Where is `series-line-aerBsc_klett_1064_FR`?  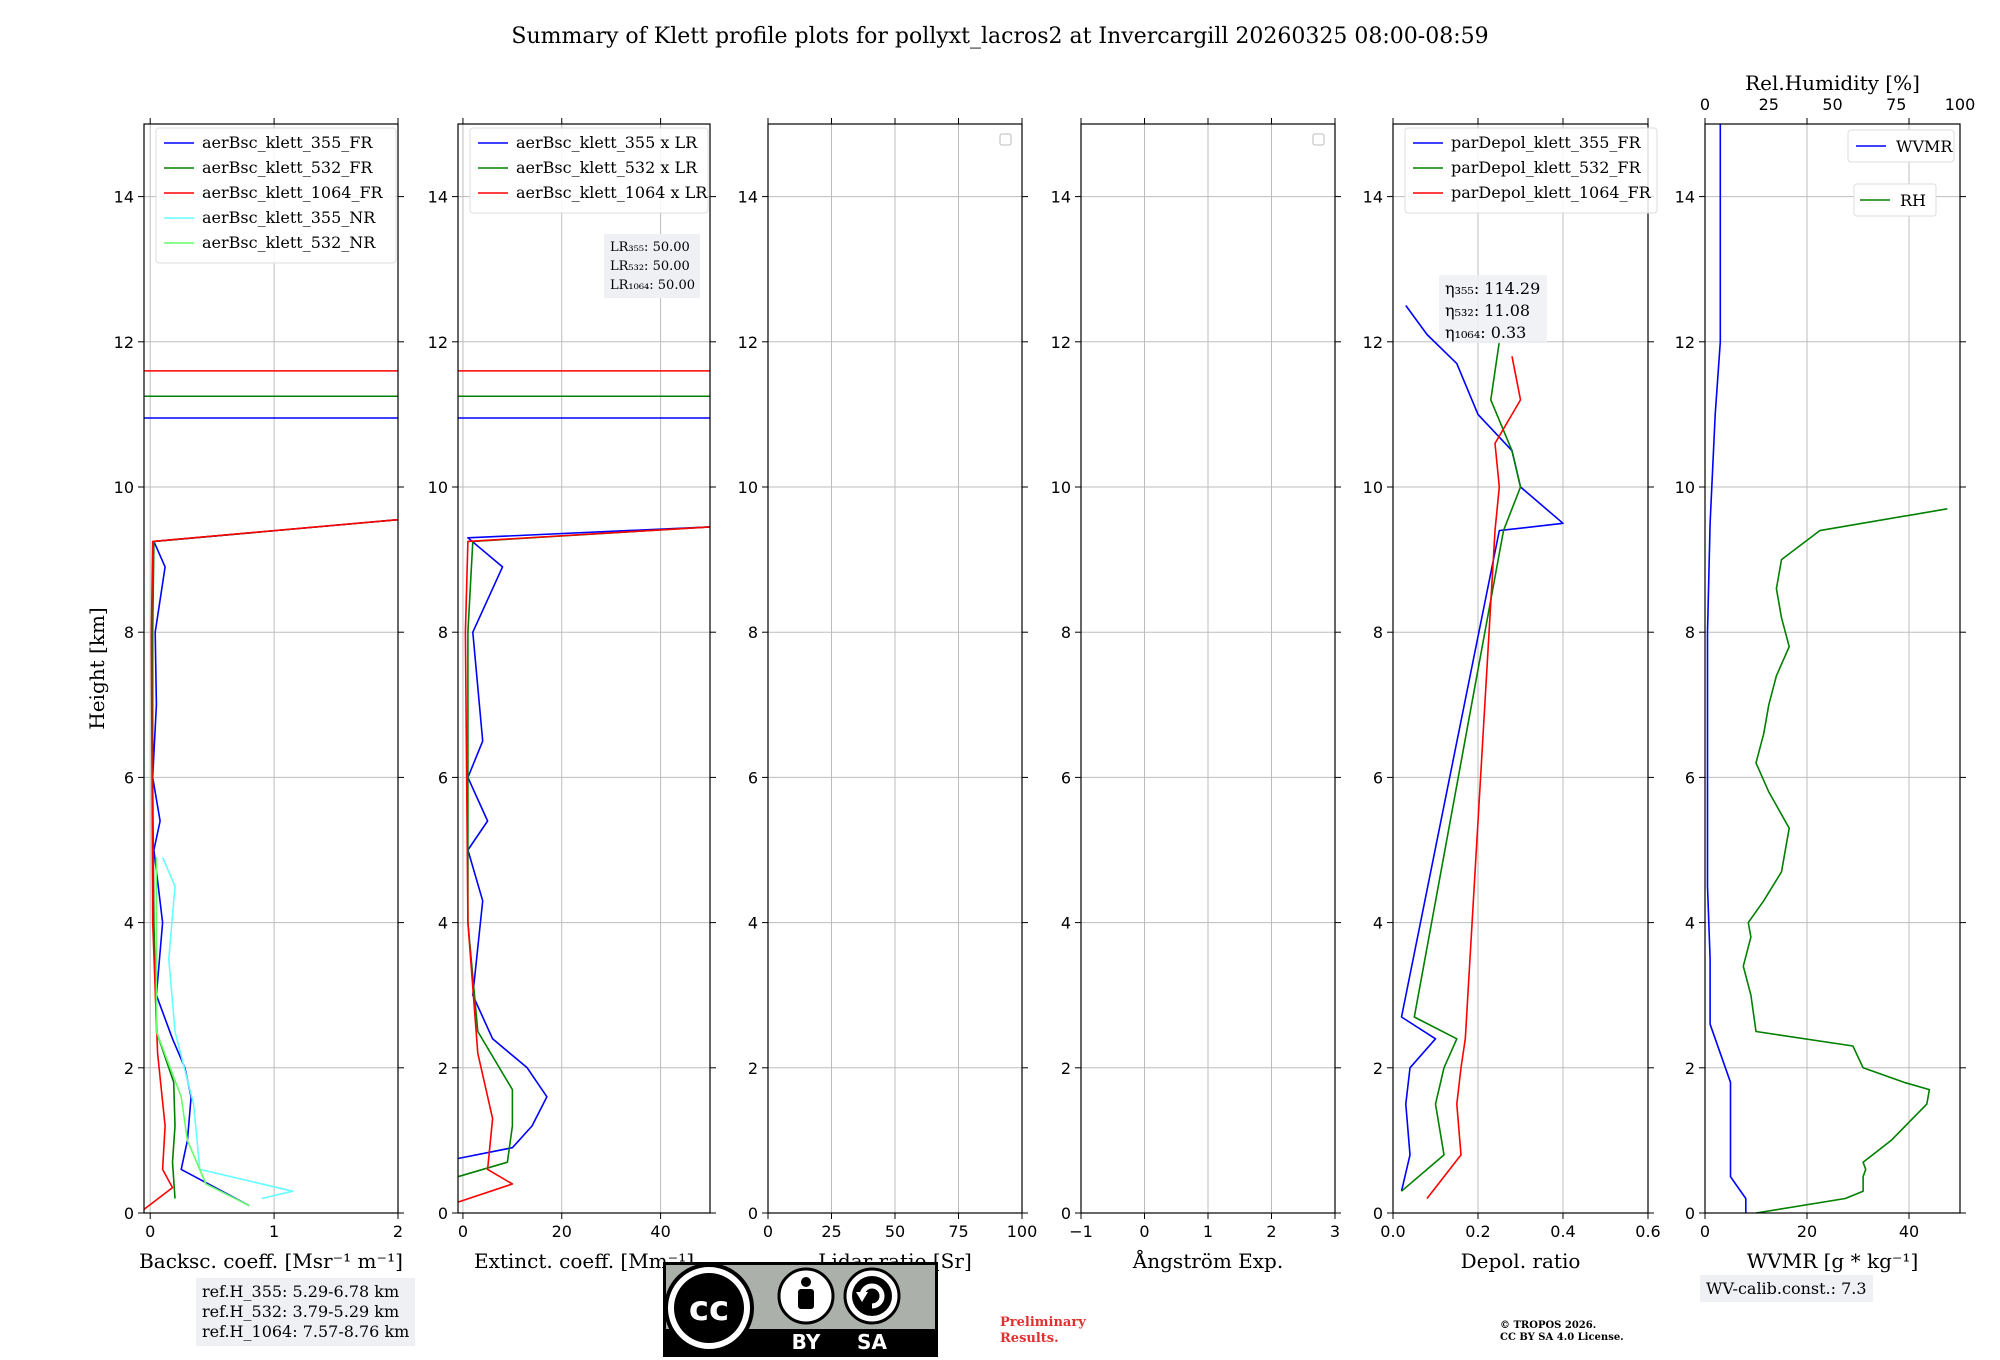 series-line-aerBsc_klett_1064_FR is located at coordinates (271, 864).